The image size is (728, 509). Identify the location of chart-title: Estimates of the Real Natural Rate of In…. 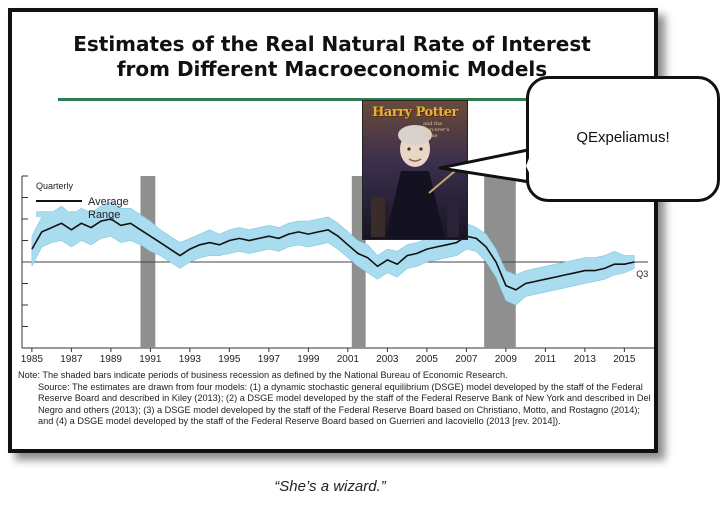
(332, 57).